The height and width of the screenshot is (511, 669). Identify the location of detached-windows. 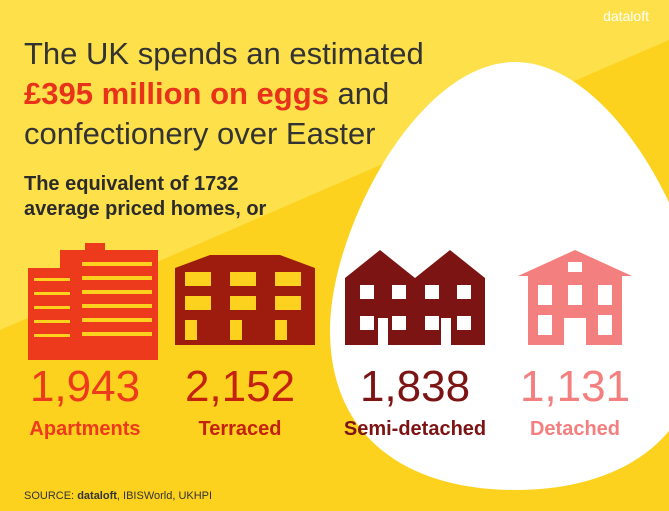
(575, 303).